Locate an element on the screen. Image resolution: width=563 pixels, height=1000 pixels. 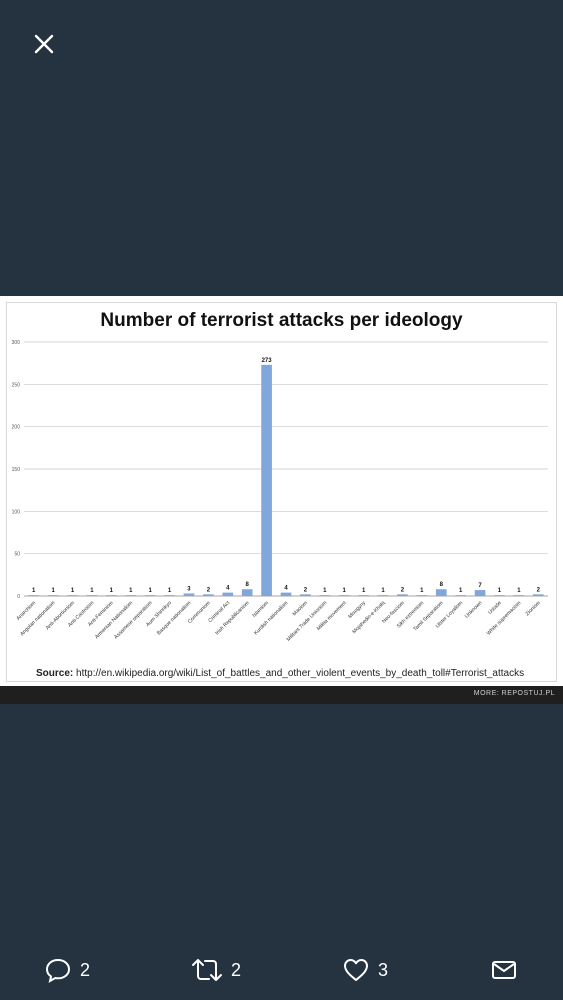
x-tick-label: Islamism is located at coordinates (260, 609).